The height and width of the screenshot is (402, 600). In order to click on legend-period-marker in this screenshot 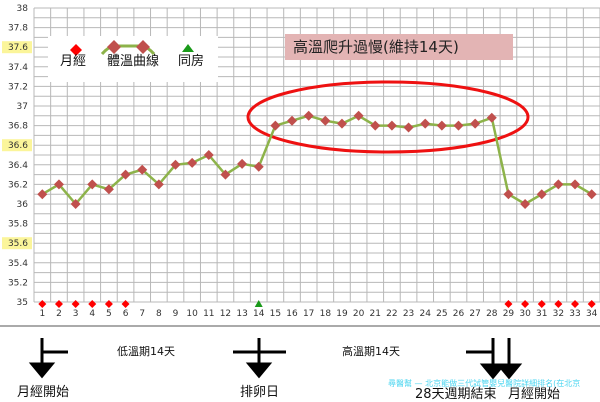, I will do `click(76, 50)`.